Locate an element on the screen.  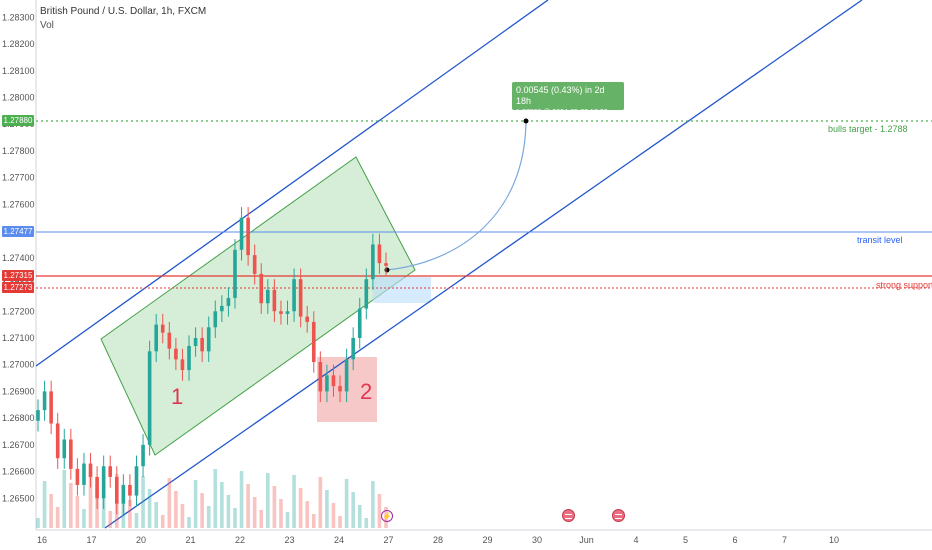
y-tick-label: 1.26500 is located at coordinates (18, 498).